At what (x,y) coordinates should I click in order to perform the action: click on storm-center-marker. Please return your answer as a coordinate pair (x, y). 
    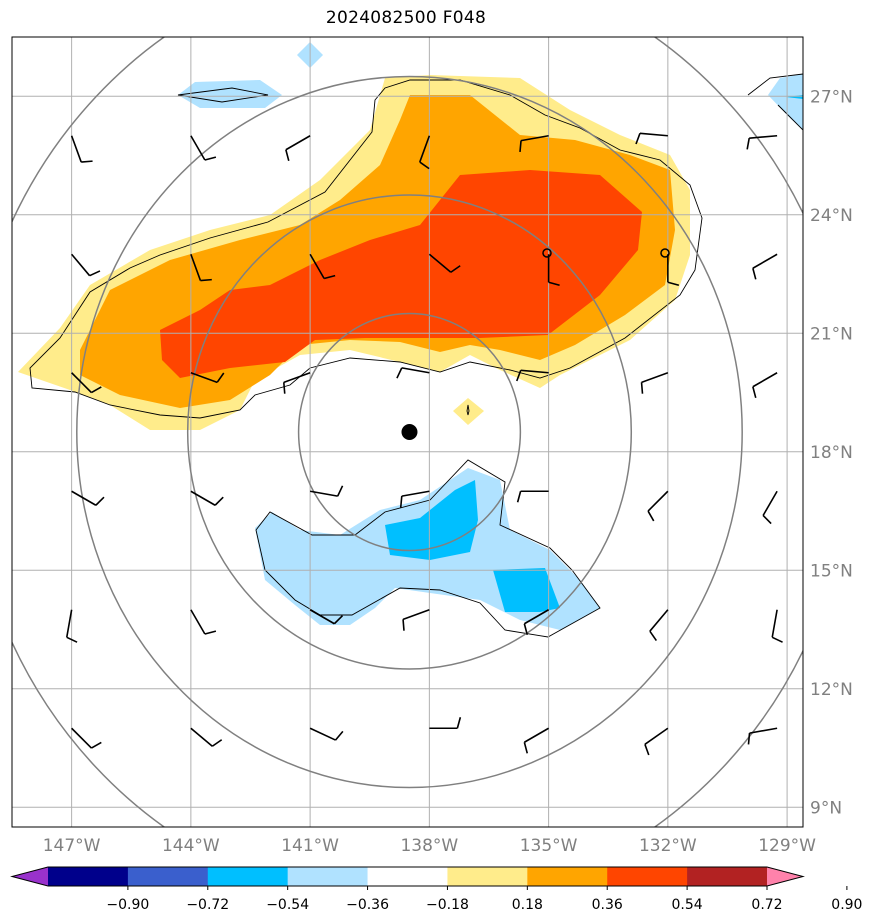
    Looking at the image, I should click on (409, 432).